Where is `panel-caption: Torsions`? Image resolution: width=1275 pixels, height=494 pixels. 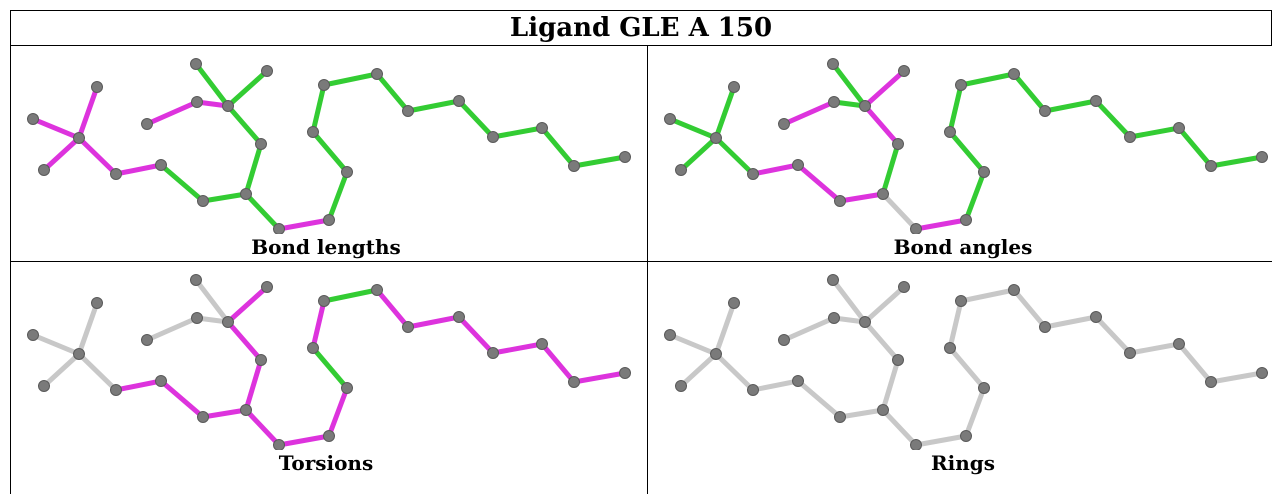 panel-caption: Torsions is located at coordinates (326, 463).